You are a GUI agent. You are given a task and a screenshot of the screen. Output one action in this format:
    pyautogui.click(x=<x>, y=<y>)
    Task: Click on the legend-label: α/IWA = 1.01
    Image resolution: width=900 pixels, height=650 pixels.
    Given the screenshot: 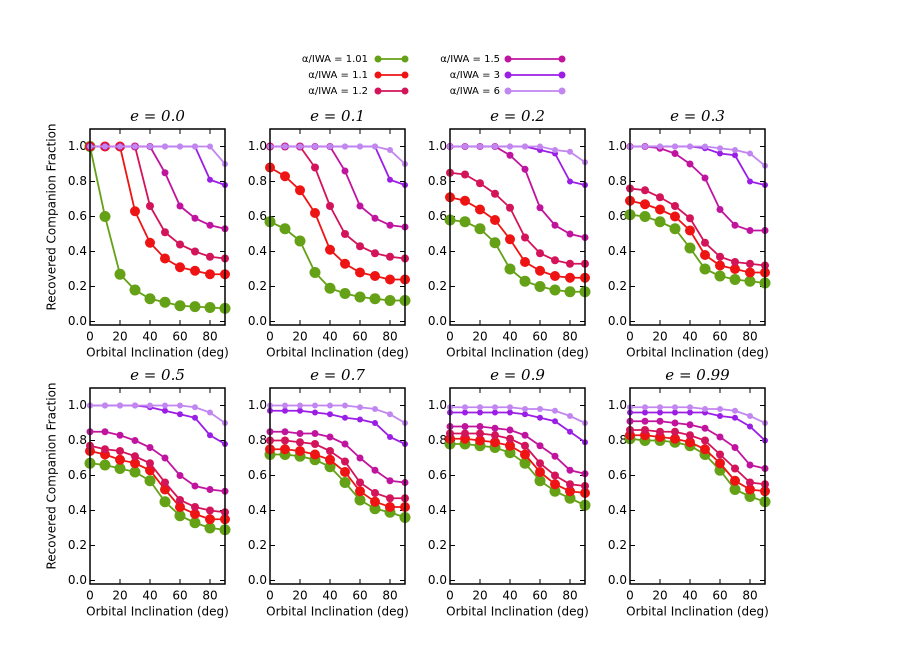 What is the action you would take?
    pyautogui.click(x=335, y=59)
    